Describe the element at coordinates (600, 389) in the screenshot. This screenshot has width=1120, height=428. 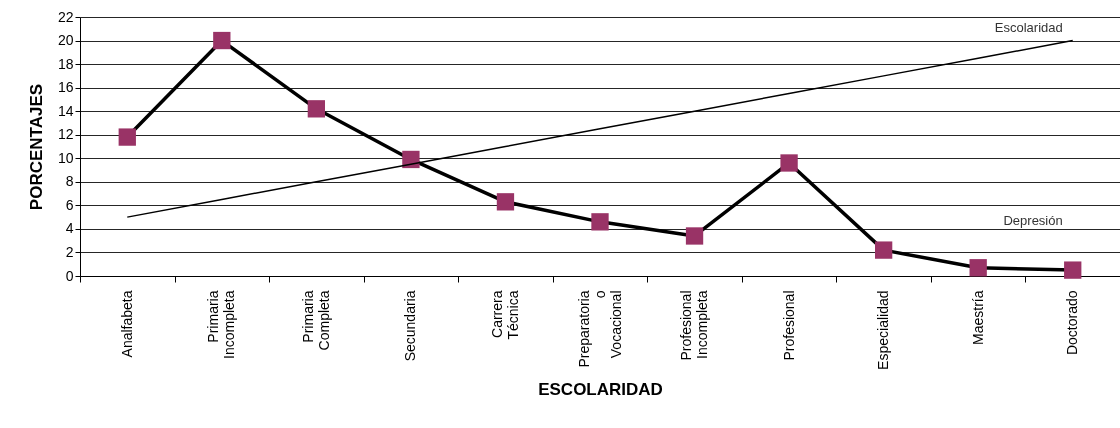
I see `x-axis-title: ESCOLARIDAD` at that location.